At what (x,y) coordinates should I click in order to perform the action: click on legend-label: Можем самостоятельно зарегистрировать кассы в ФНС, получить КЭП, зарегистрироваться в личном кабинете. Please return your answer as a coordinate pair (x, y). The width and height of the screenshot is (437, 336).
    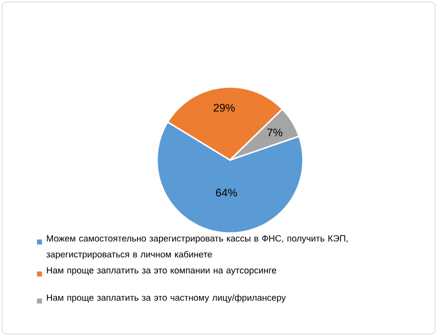
    Looking at the image, I should click on (197, 247).